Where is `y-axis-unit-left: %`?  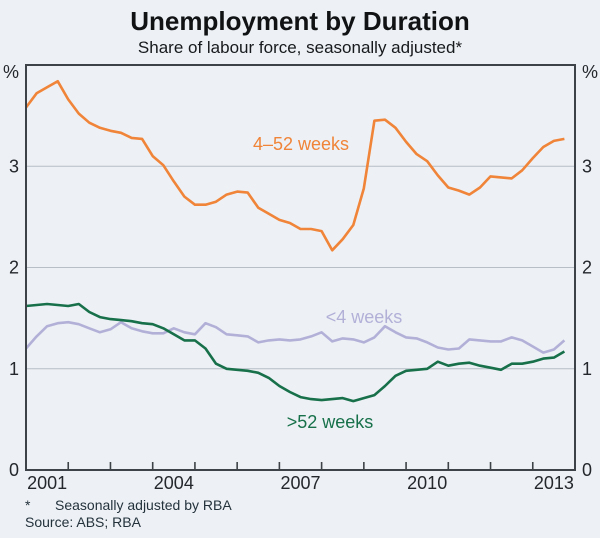
y-axis-unit-left: % is located at coordinates (11, 72).